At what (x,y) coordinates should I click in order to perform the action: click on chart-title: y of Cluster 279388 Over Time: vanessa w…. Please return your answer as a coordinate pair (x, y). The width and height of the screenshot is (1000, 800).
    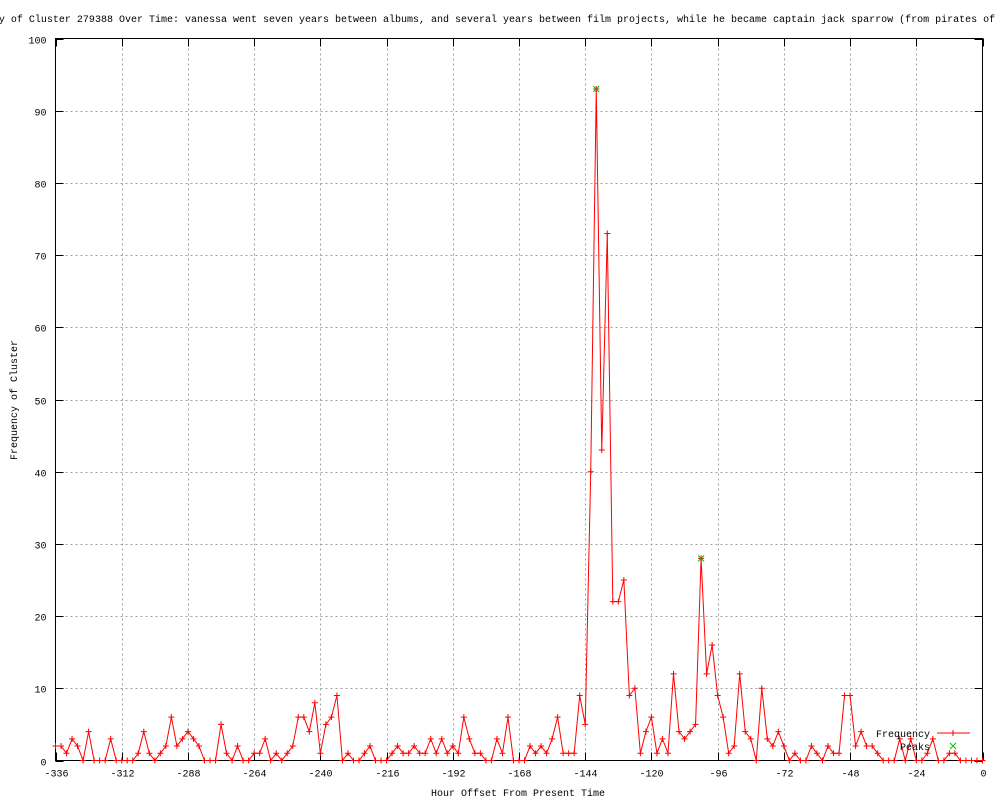
    Looking at the image, I should click on (497, 20).